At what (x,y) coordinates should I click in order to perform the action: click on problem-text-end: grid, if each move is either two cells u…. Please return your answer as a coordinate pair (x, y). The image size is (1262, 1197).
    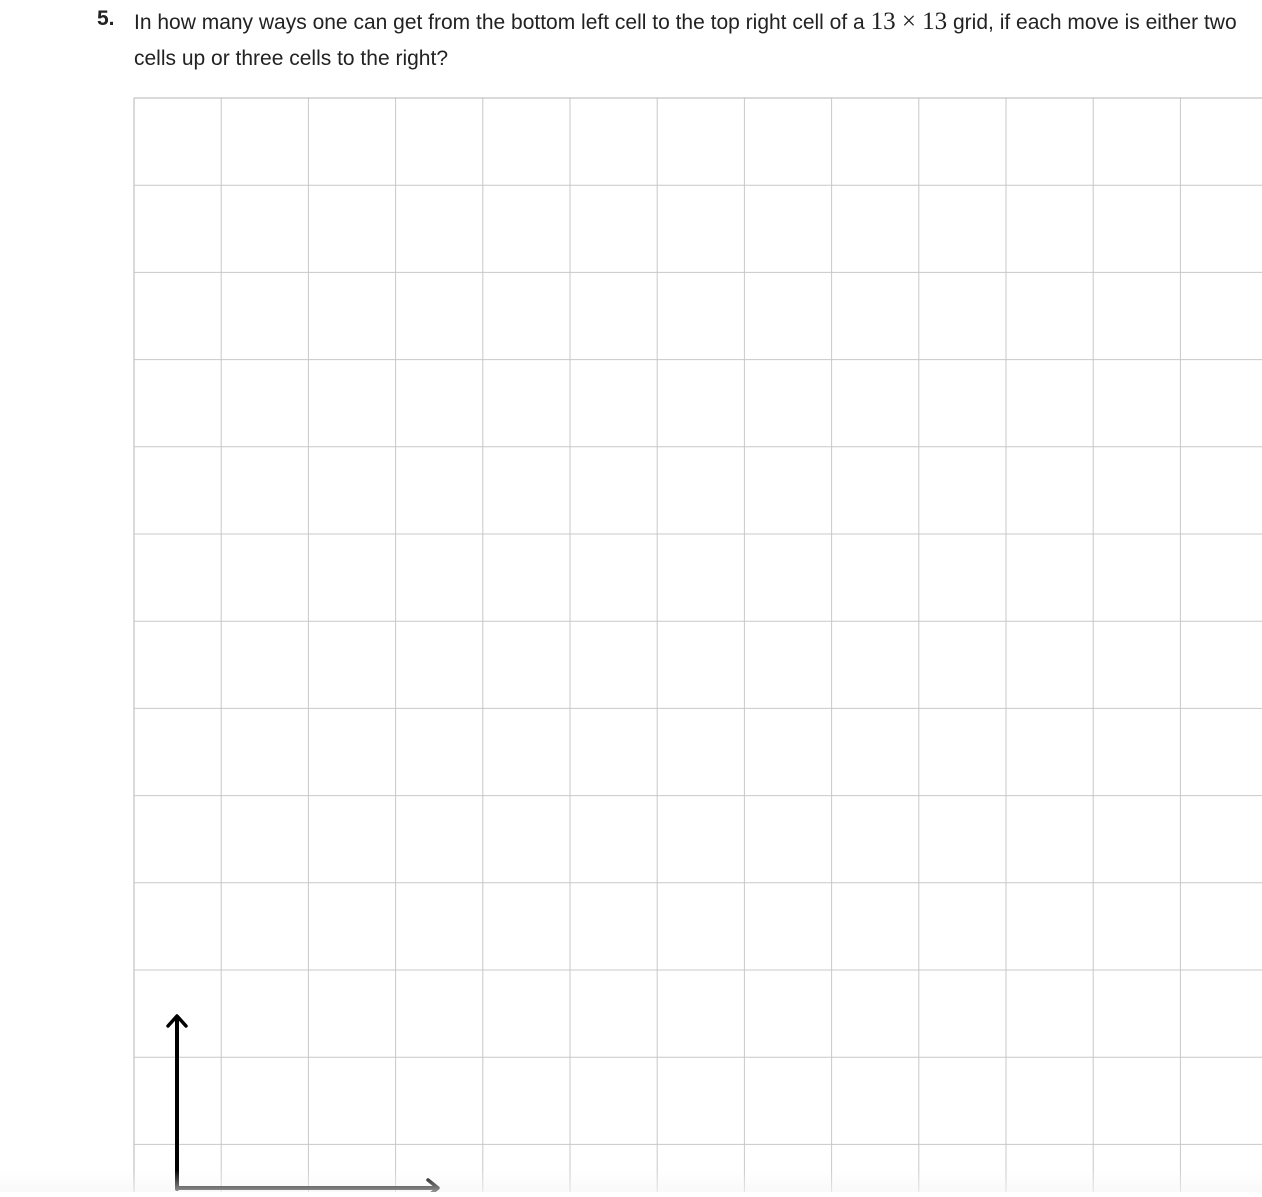
    Looking at the image, I should click on (685, 40).